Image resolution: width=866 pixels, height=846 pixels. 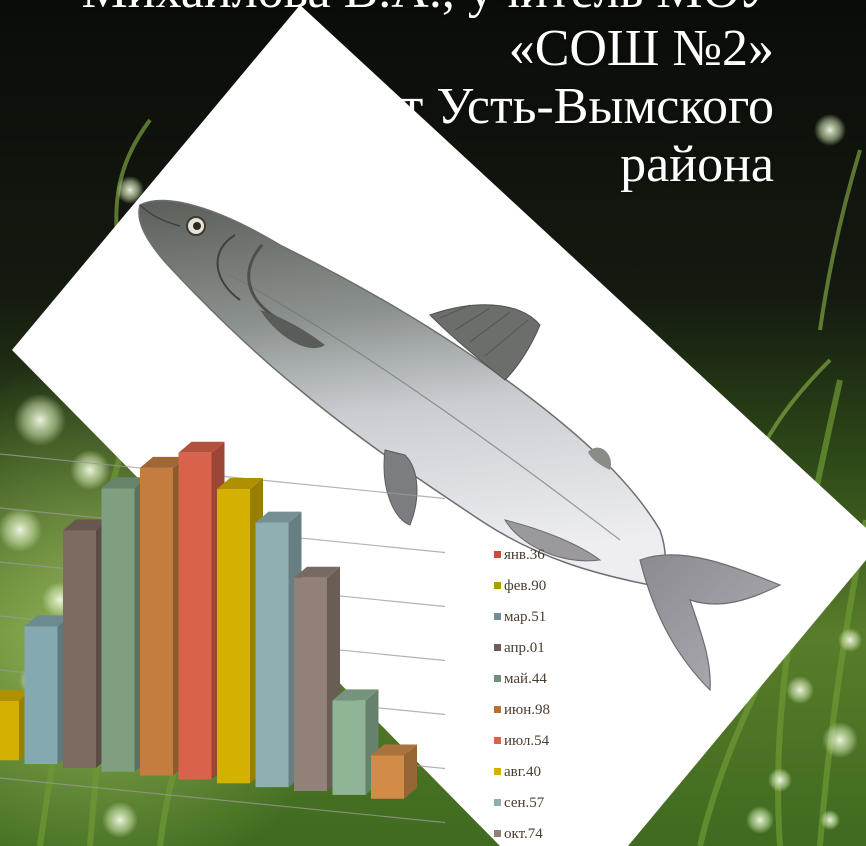 I want to click on legend-label: сен.57, so click(x=524, y=803).